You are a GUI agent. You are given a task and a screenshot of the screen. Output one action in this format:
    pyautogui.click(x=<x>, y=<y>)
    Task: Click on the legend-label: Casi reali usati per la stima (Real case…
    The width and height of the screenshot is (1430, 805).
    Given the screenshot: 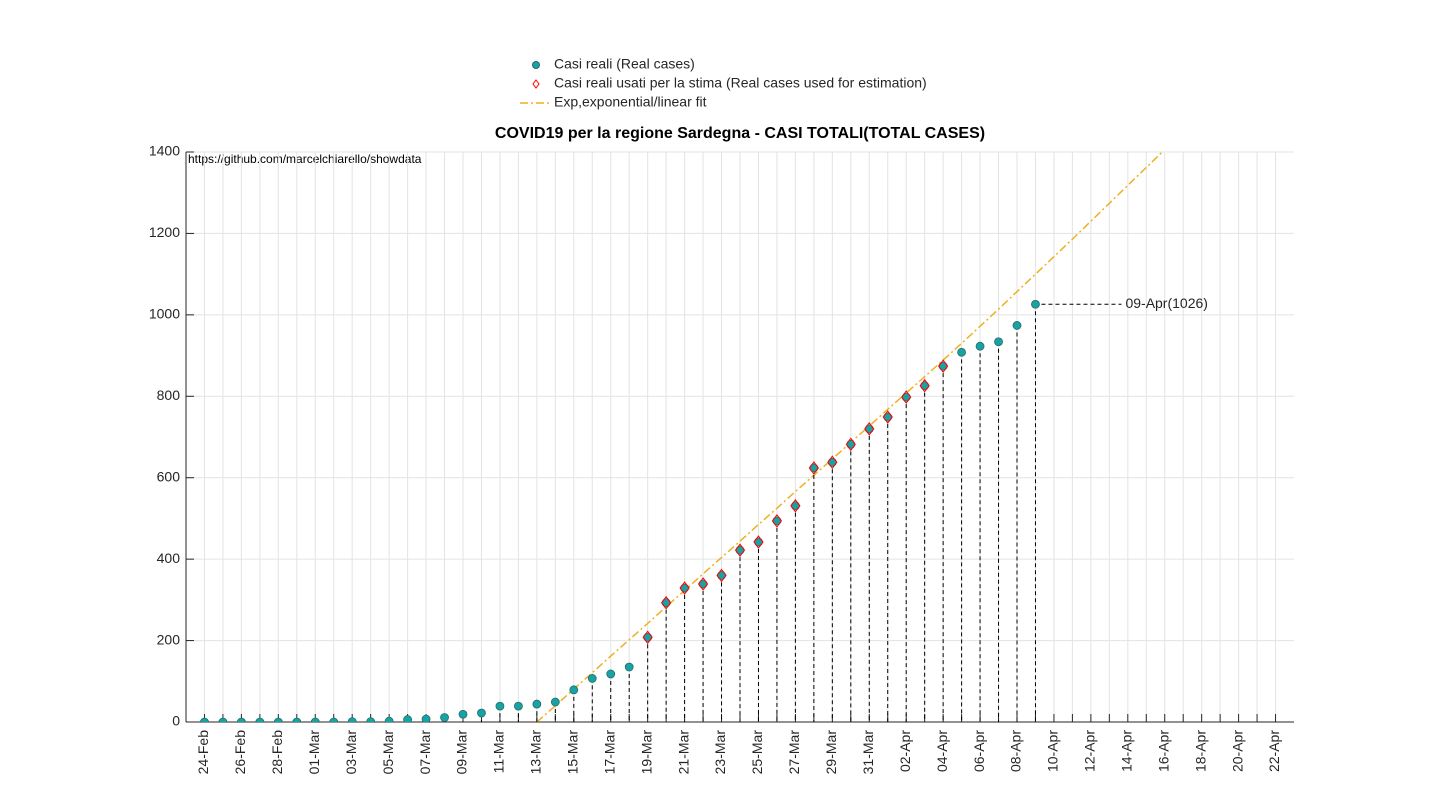 What is the action you would take?
    pyautogui.click(x=740, y=83)
    